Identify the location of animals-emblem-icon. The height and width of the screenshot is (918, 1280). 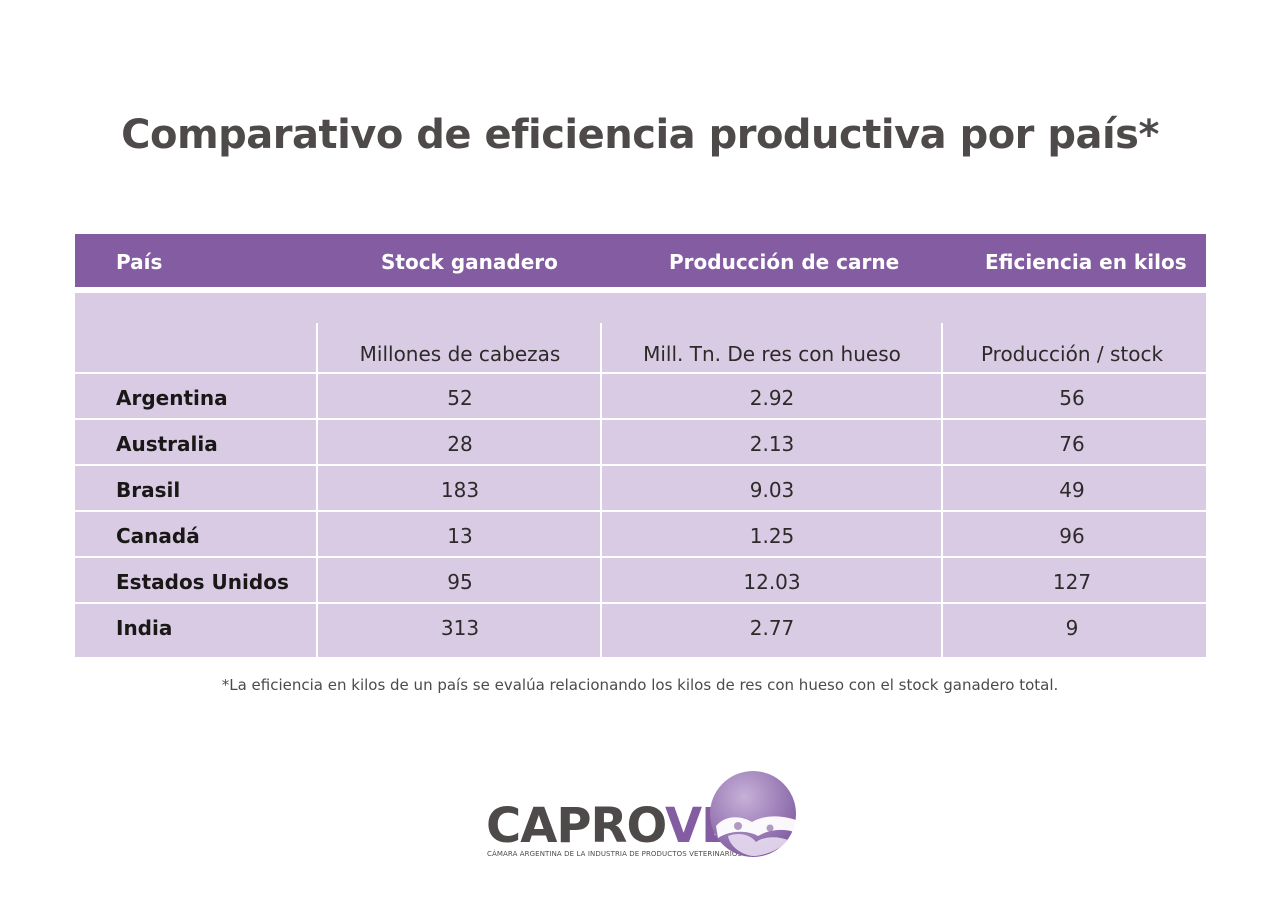
(753, 814).